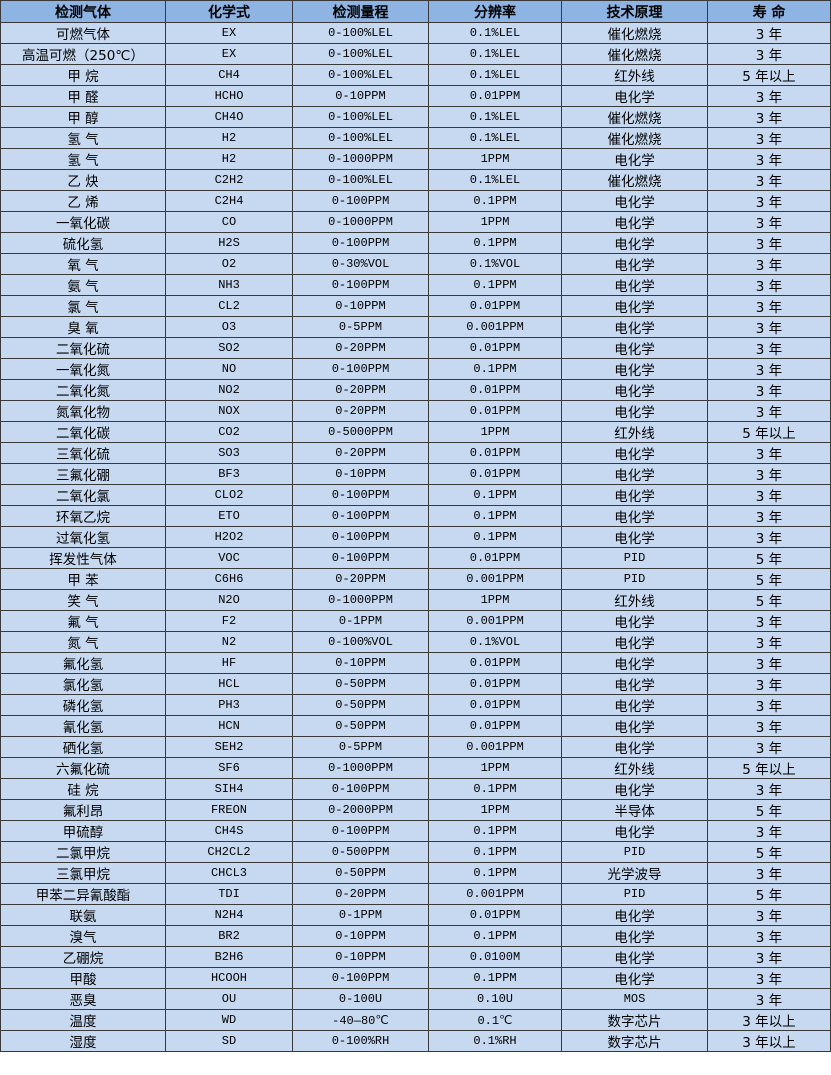  Describe the element at coordinates (360, 474) in the screenshot. I see `cell-range: 0-10PPM` at that location.